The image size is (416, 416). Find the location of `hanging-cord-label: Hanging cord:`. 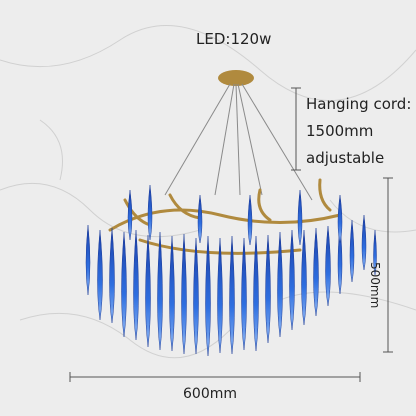

hanging-cord-label: Hanging cord: is located at coordinates (359, 104).